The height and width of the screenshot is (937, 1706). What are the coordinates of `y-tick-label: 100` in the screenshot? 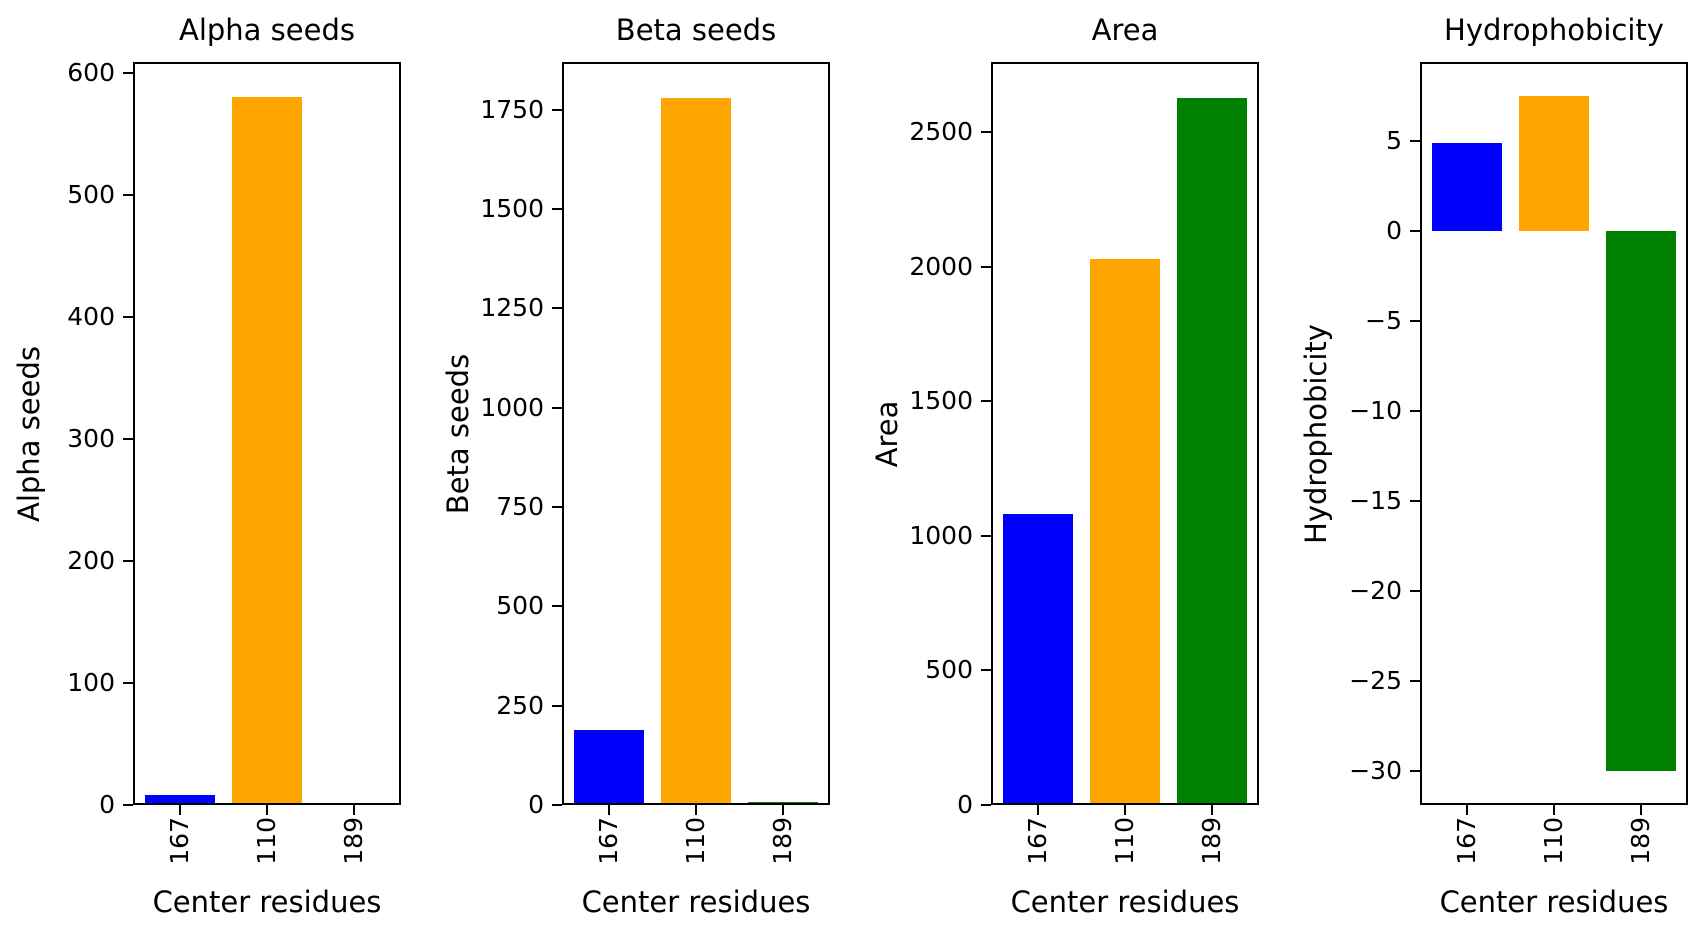 It's located at (91, 682).